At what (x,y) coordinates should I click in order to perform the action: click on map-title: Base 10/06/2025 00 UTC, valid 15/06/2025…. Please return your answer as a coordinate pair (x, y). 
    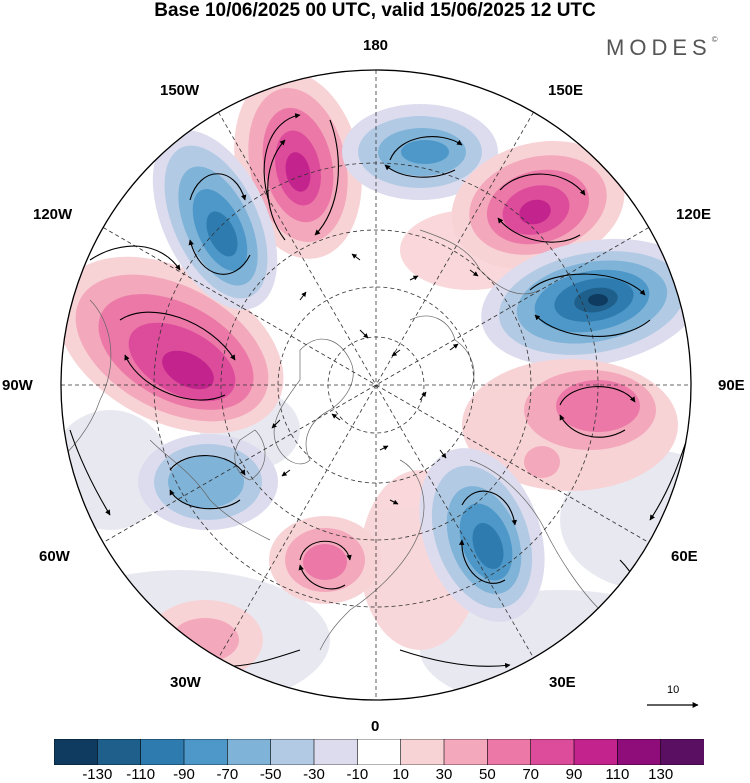
    Looking at the image, I should click on (375, 10).